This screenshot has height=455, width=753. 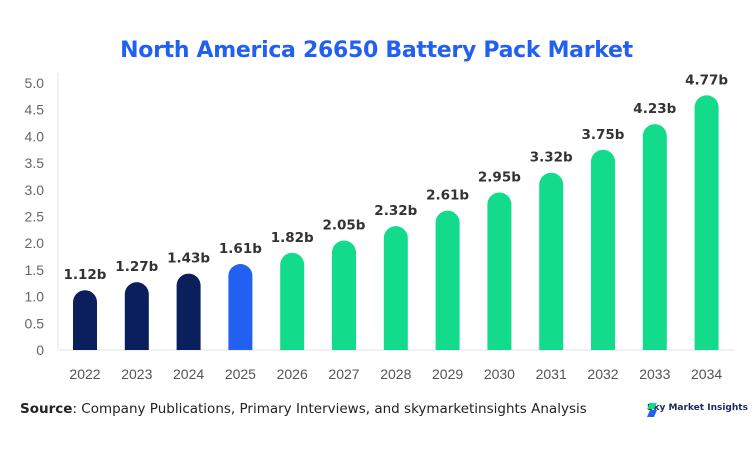 I want to click on logo-icon, so click(x=652, y=410).